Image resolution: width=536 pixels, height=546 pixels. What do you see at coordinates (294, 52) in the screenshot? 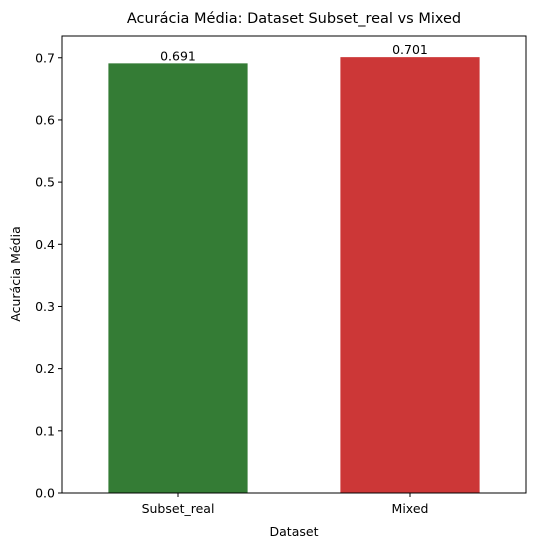
I see `value-labels-layer: 0.691 0.701` at bounding box center [294, 52].